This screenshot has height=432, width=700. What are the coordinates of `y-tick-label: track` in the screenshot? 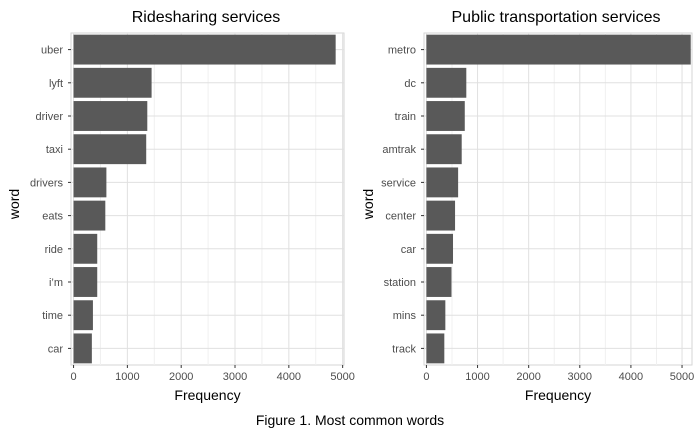 It's located at (404, 349).